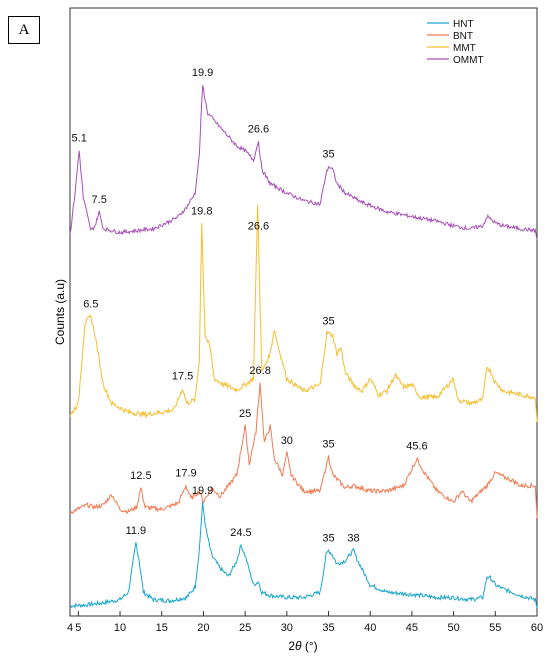 The height and width of the screenshot is (658, 550). I want to click on x-tick-label: 5, so click(78, 628).